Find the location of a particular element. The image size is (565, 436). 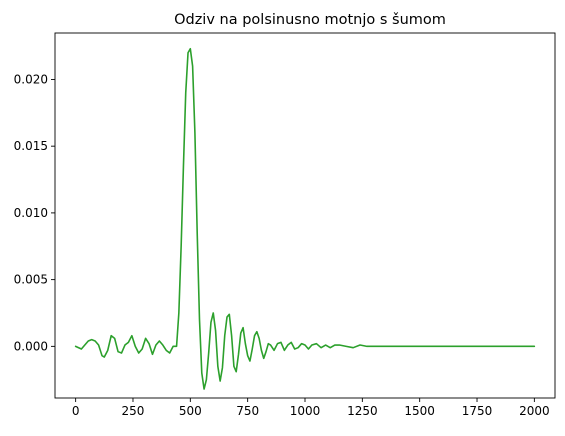

y-tick-label: 0.005 is located at coordinates (31, 280).